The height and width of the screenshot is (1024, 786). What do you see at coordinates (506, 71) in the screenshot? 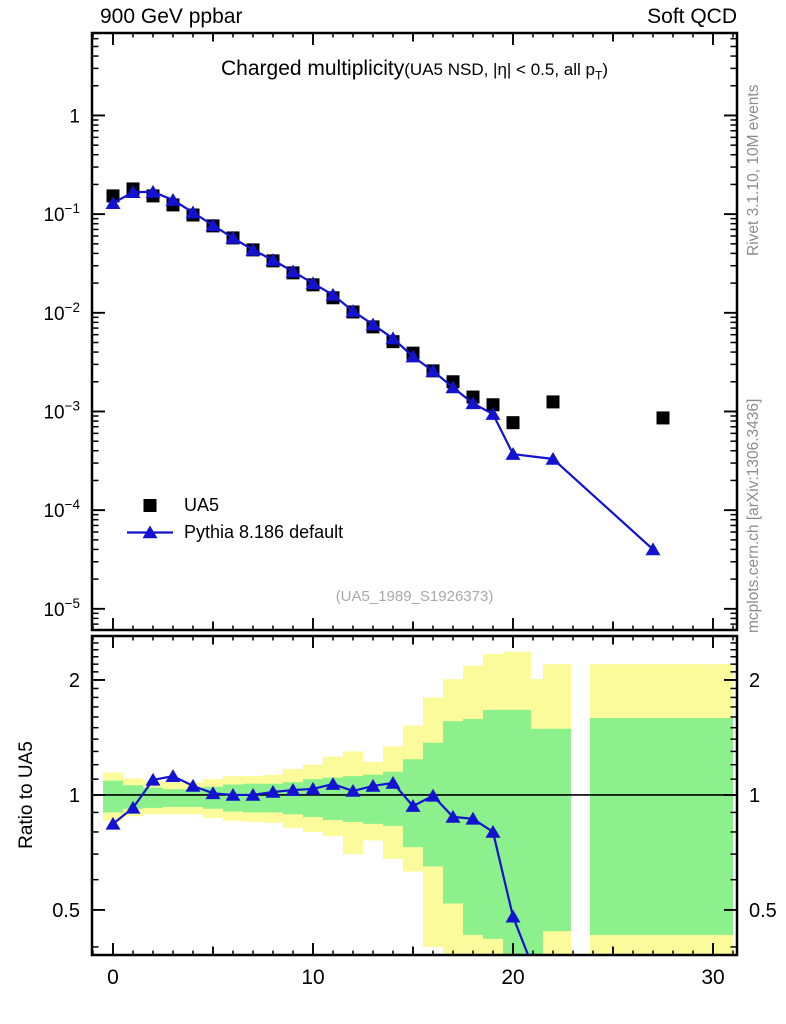
I see `plot-title-cuts: (UA5 NSD, |η| < 0.5, all pT)` at bounding box center [506, 71].